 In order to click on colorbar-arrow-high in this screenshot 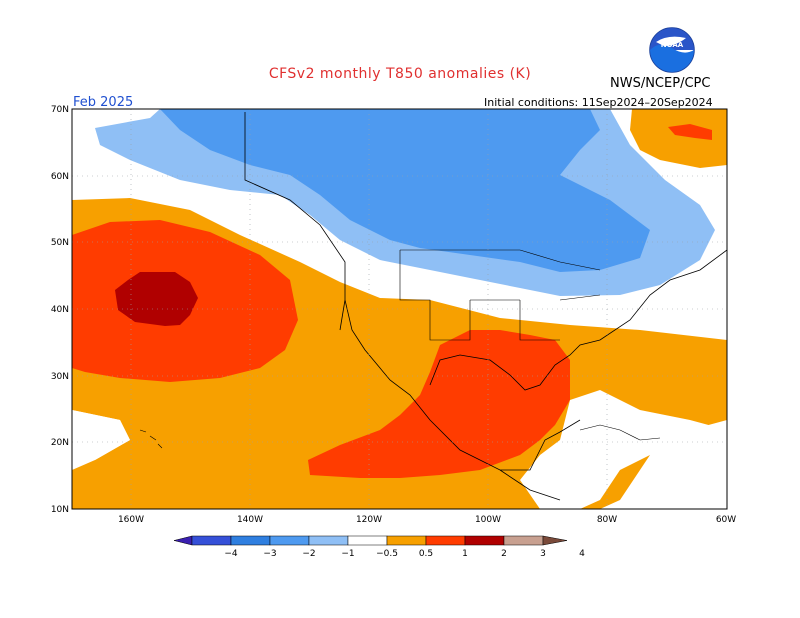, I will do `click(555, 540)`.